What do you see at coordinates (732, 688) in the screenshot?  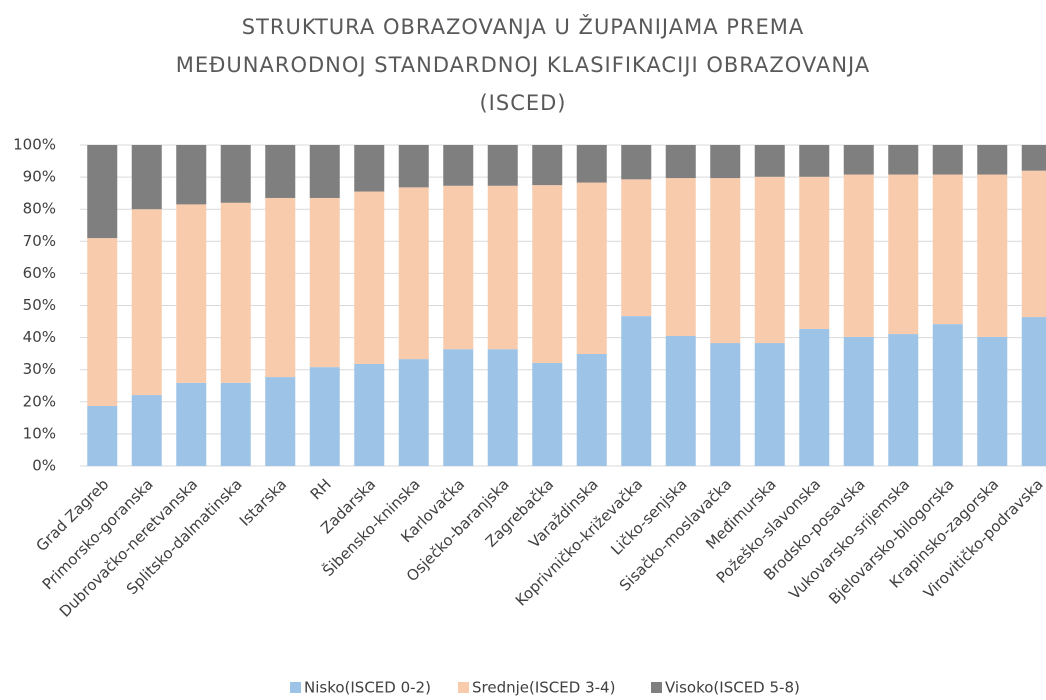 I see `legend-label: Visoko(ISCED 5-8)` at bounding box center [732, 688].